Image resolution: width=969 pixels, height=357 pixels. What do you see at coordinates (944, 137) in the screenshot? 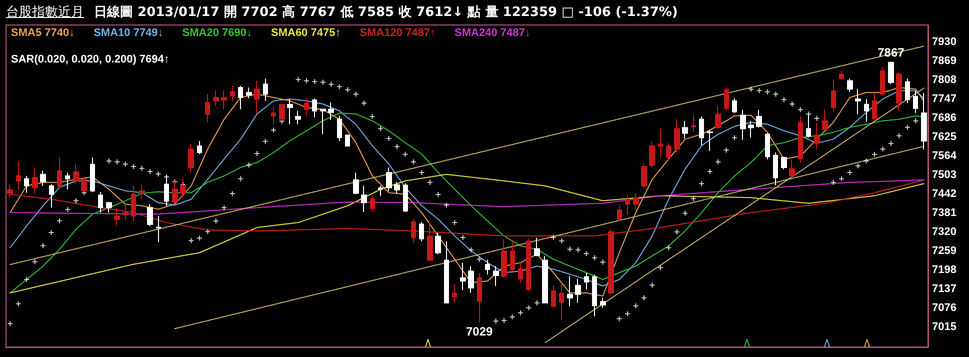
I see `y-tick-label: 7625` at bounding box center [944, 137].